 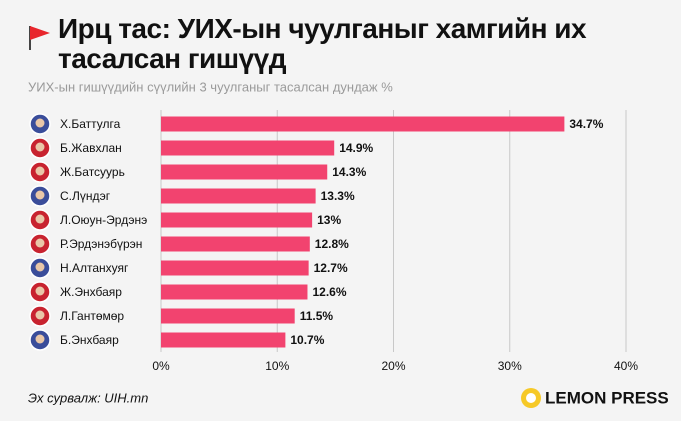 I want to click on y-tick-label: Ж.Энхбаяр, so click(x=91, y=292).